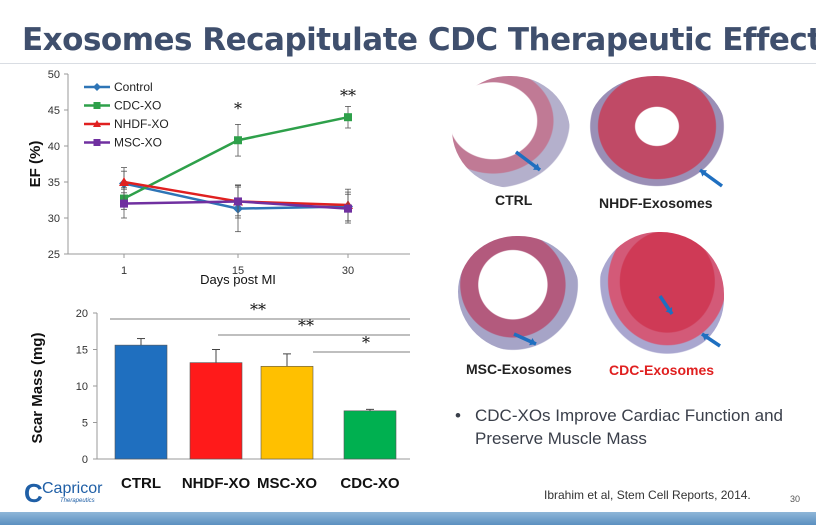  I want to click on capricor-logo: C Capricor Therapeutics, so click(74, 492).